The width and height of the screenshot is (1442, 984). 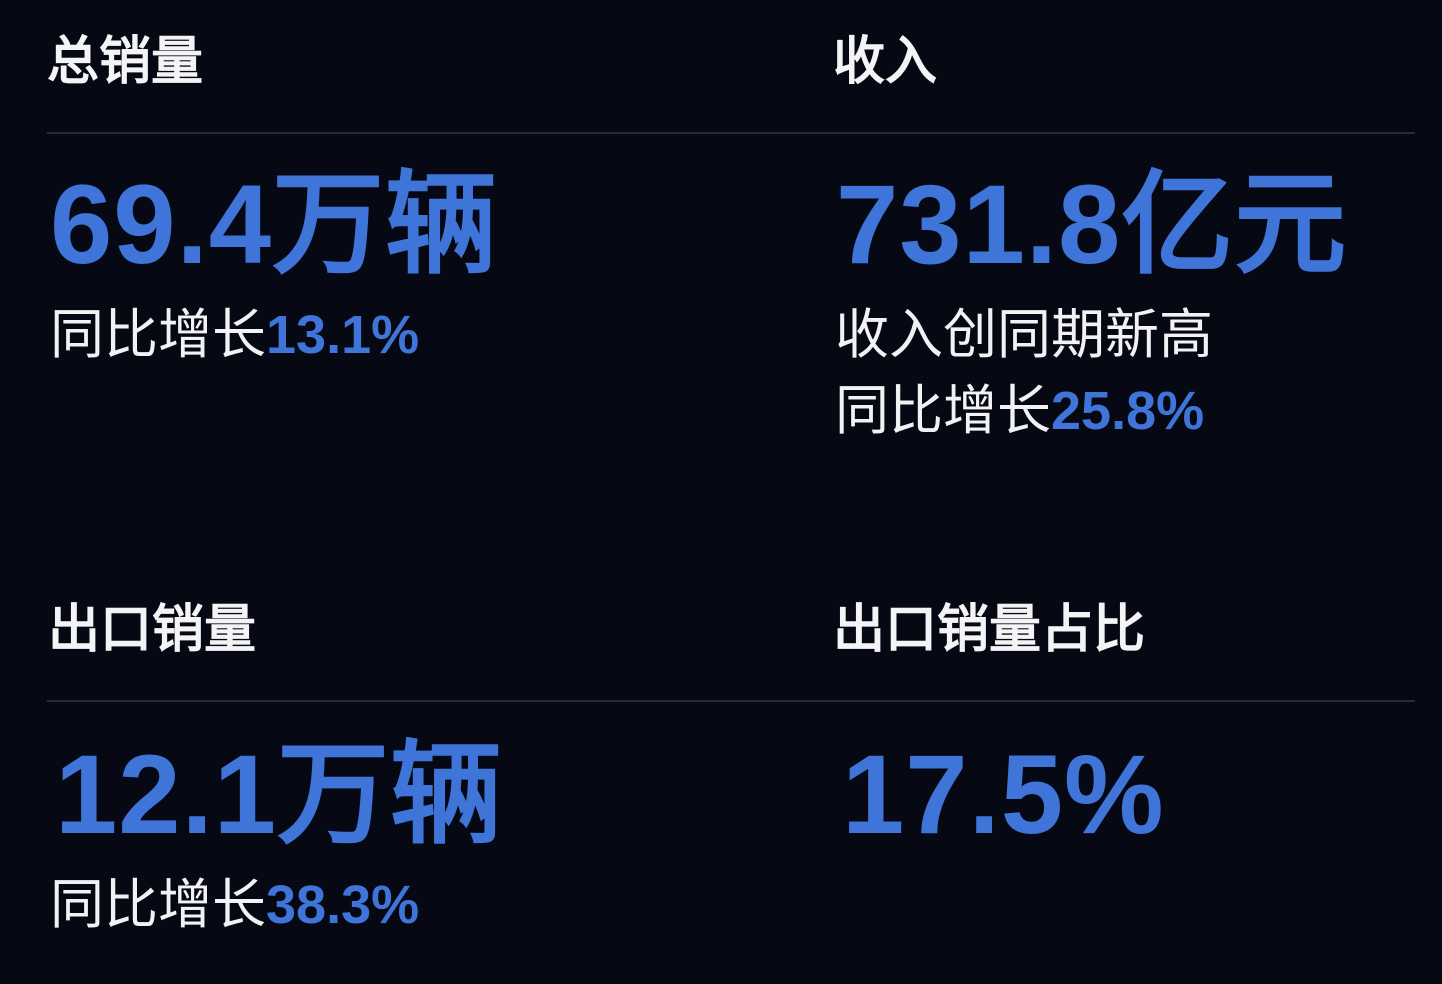 What do you see at coordinates (1003, 794) in the screenshot?
I see `card-value: 17.5%` at bounding box center [1003, 794].